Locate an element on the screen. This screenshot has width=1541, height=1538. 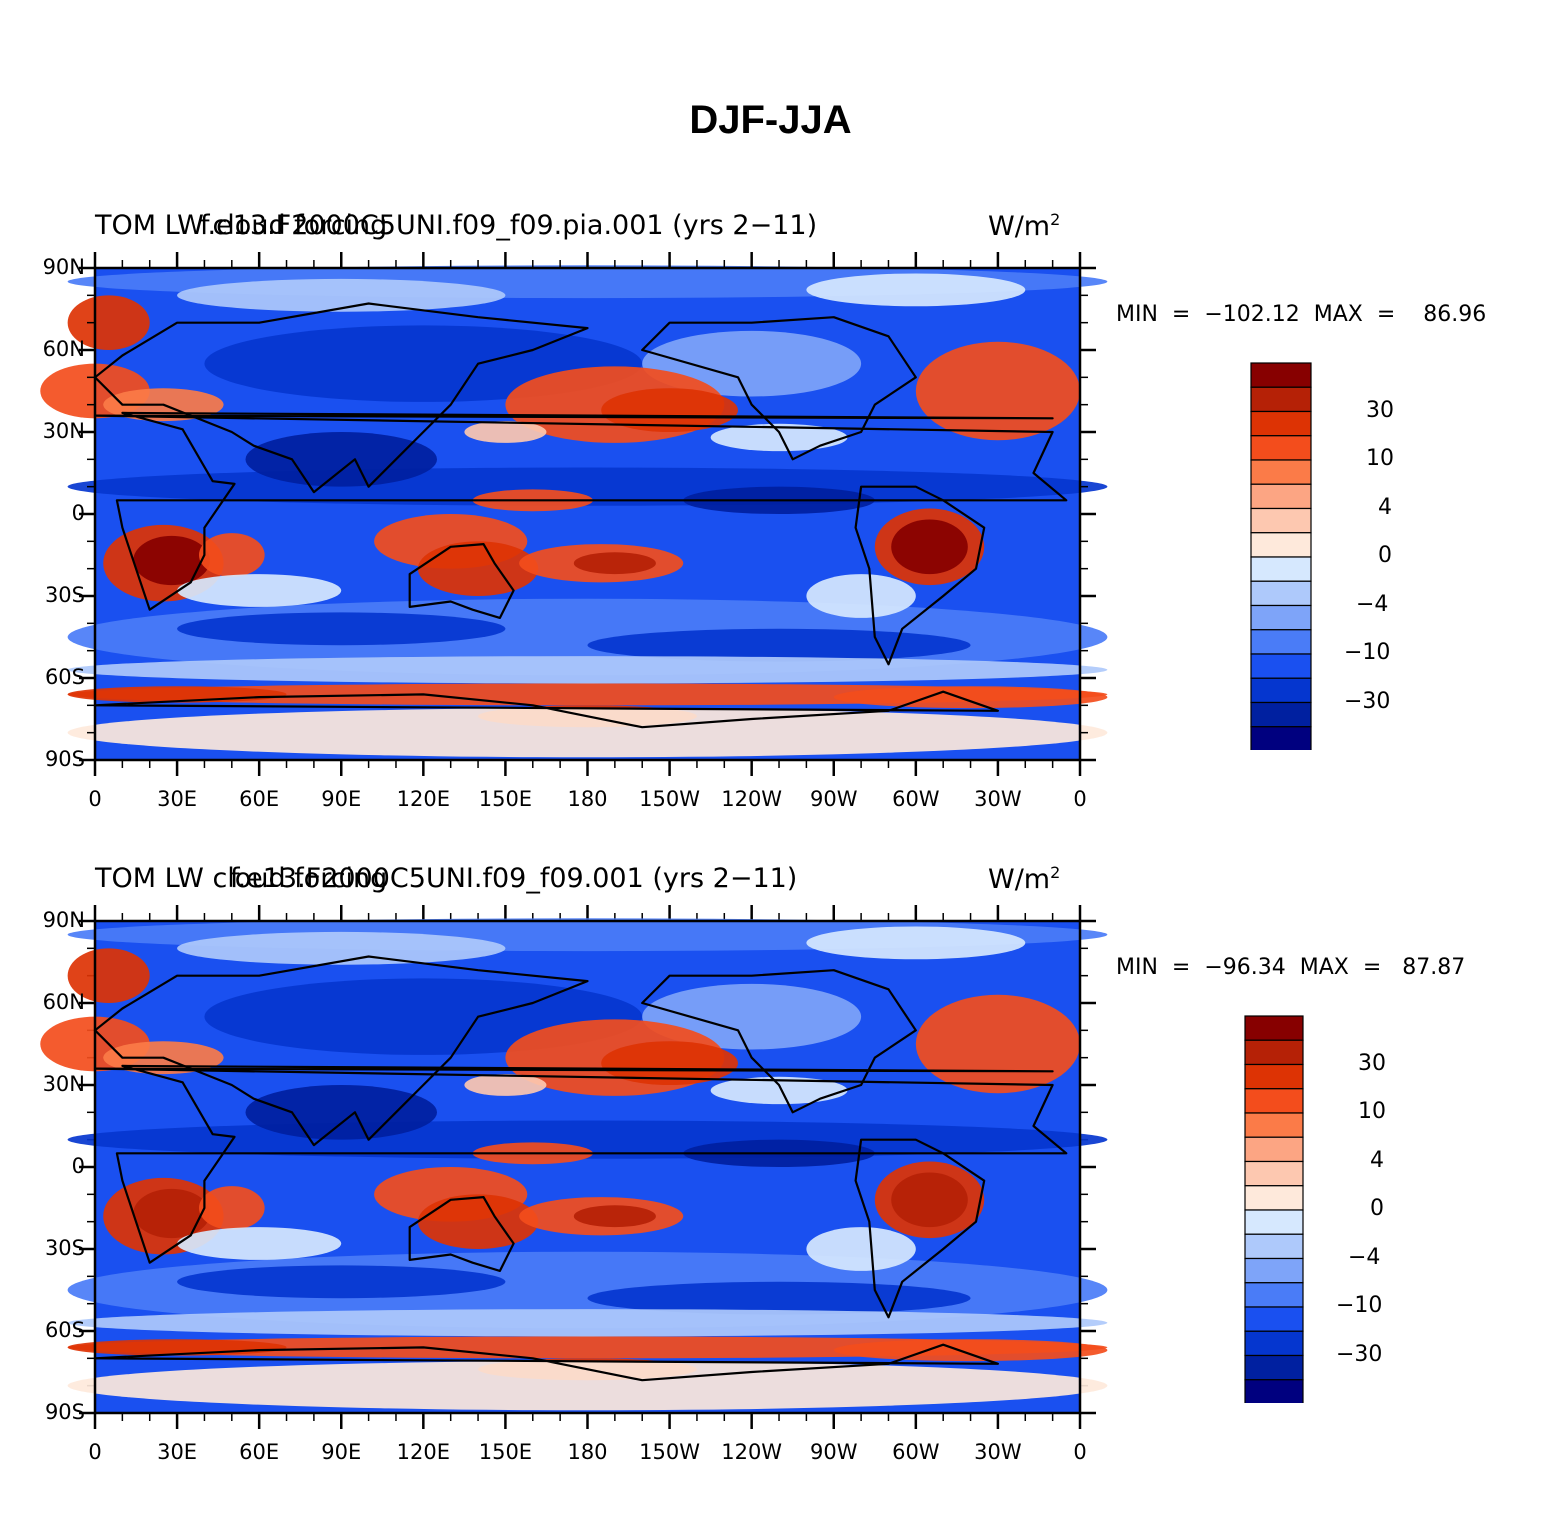
figure-title: DJF-JJA is located at coordinates (770, 120).